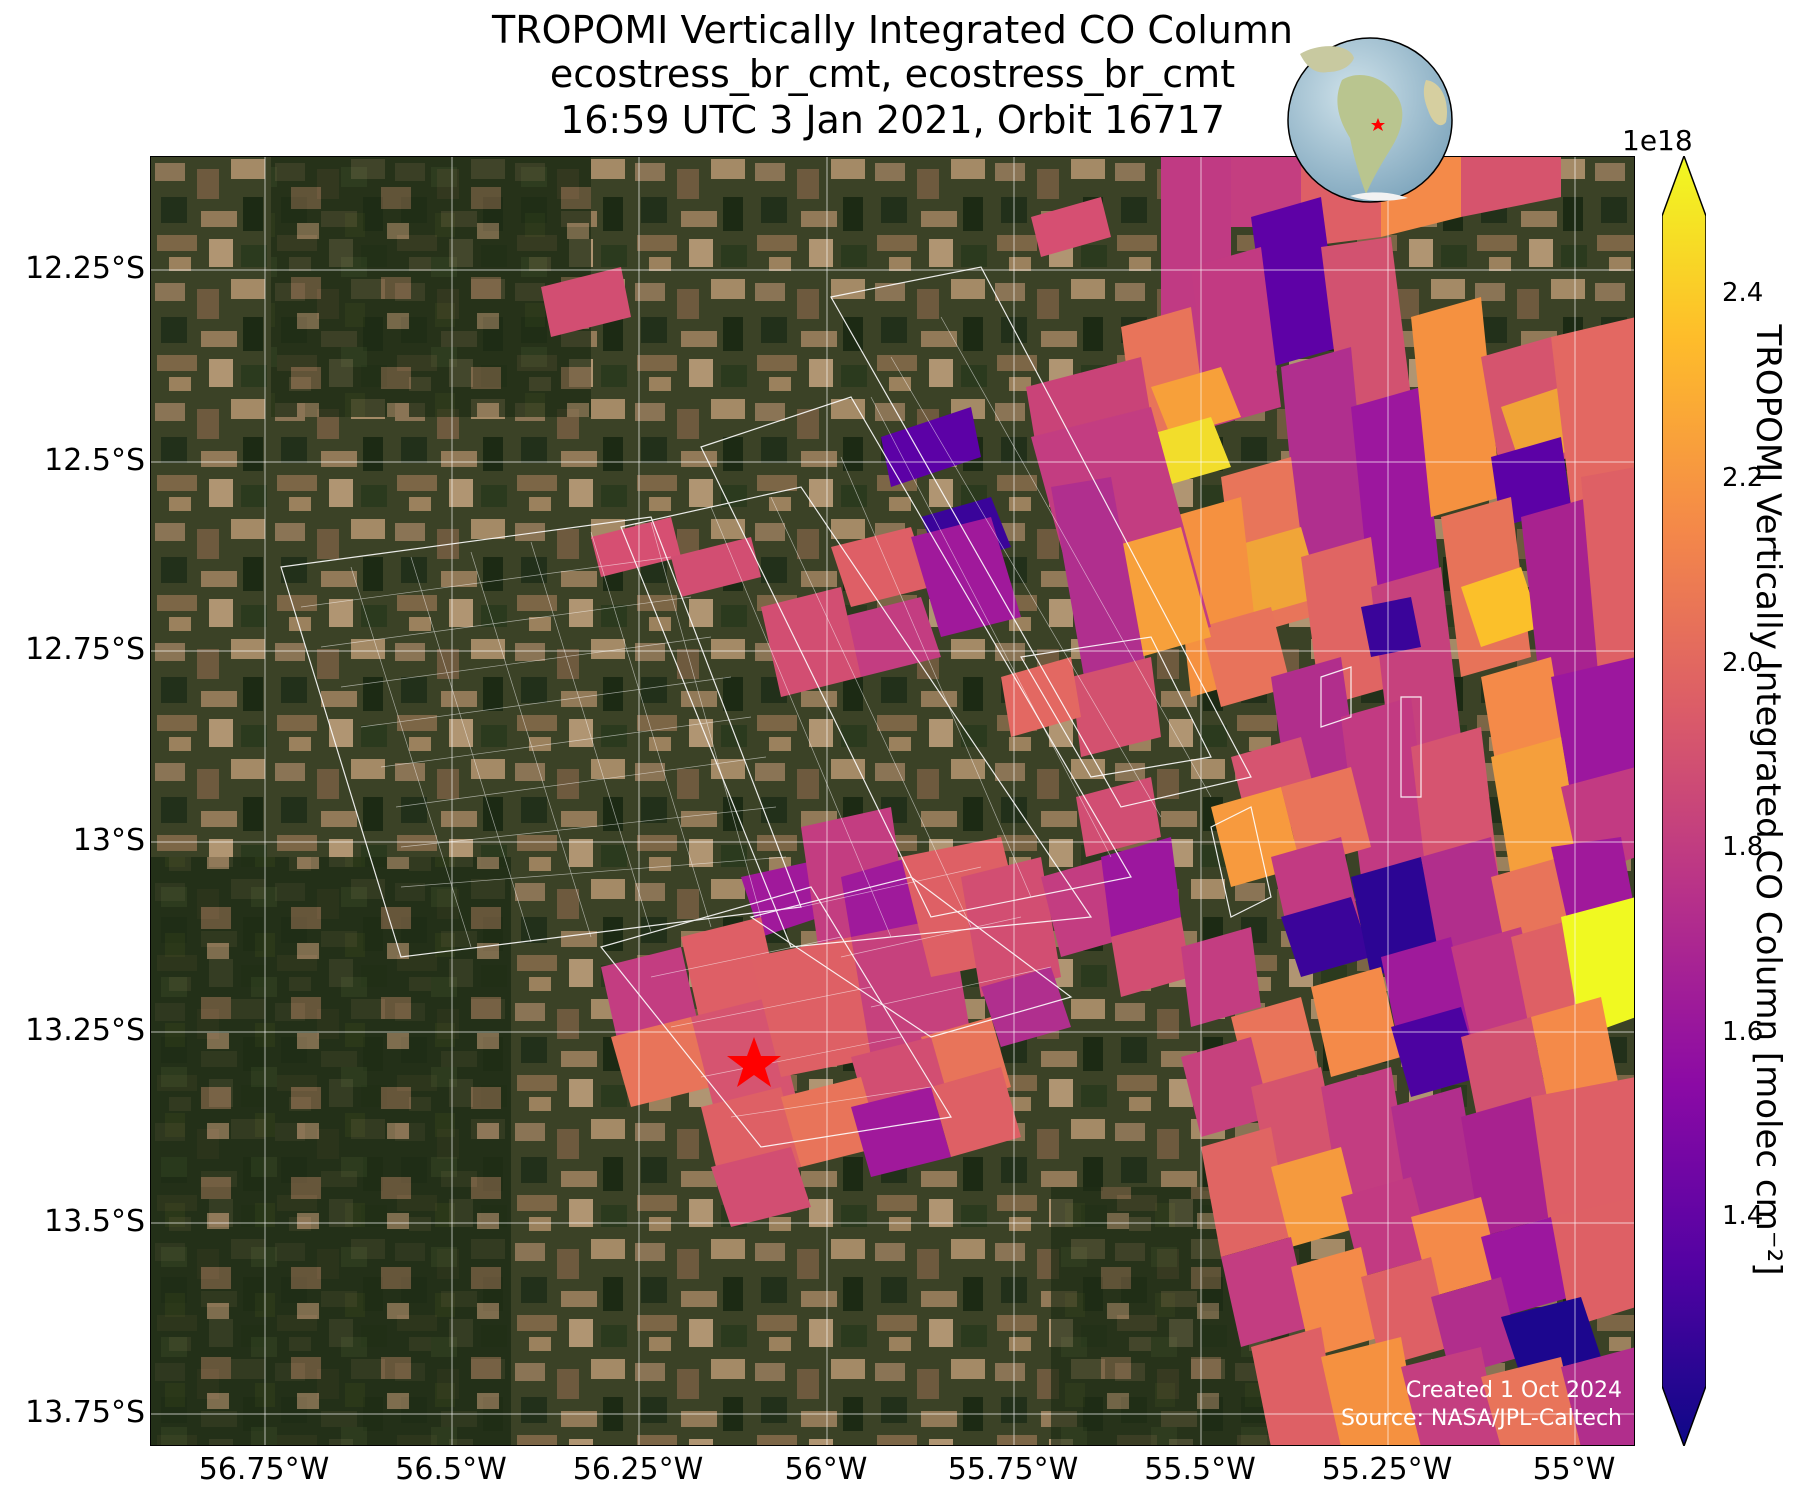  I want to click on lon-label: 56°W, so click(826, 1469).